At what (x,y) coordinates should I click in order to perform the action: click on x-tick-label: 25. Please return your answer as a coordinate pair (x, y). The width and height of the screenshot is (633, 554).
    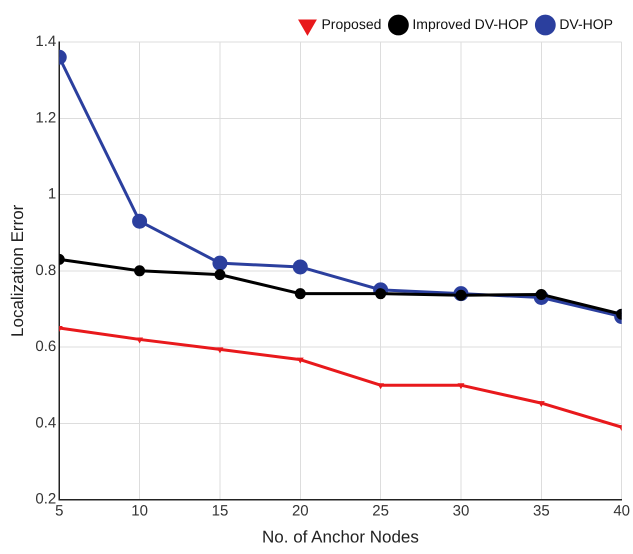
    Looking at the image, I should click on (380, 511).